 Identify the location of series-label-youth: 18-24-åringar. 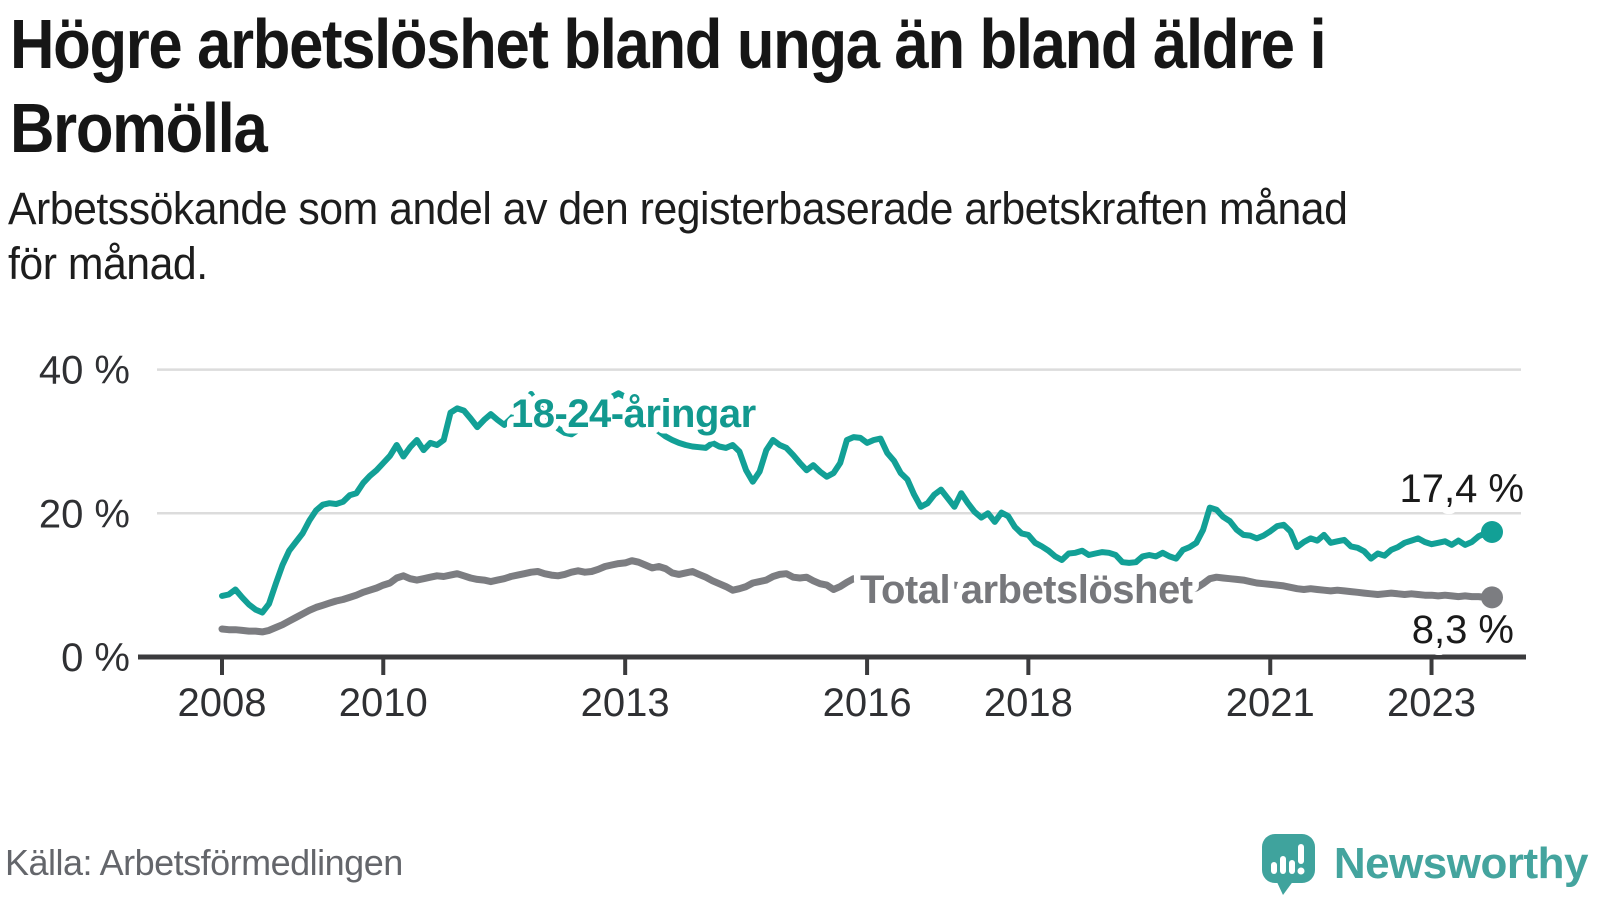
(633, 414).